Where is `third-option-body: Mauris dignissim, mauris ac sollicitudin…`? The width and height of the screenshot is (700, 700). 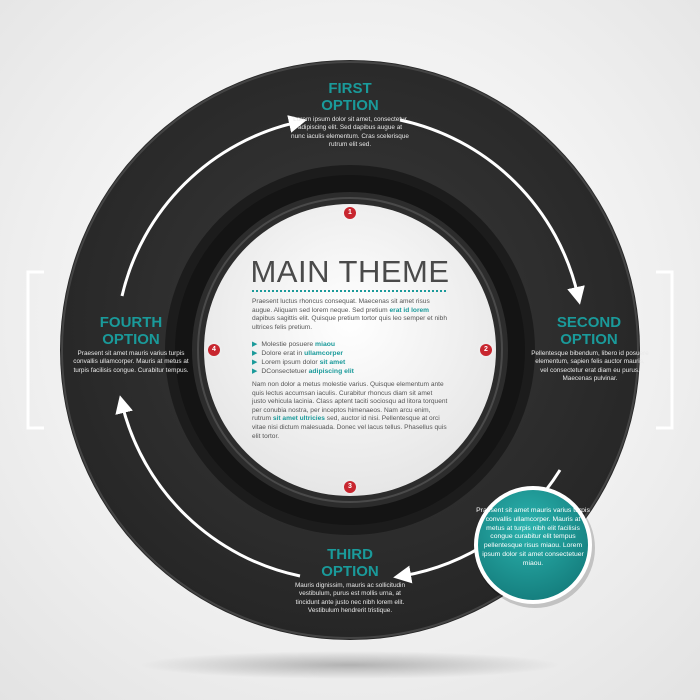
third-option-body: Mauris dignissim, mauris ac sollicitudin… is located at coordinates (350, 598).